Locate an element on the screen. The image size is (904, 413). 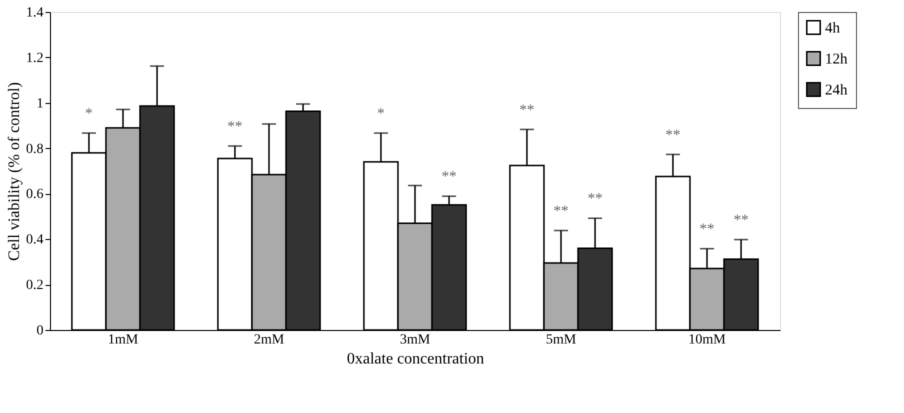
legend-label: 4h is located at coordinates (832, 28).